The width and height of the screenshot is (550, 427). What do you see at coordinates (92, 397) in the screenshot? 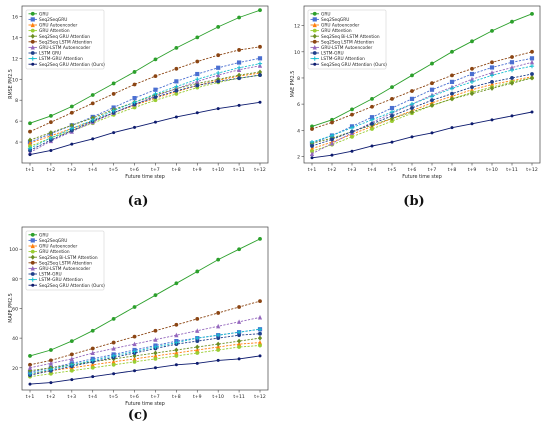
I see `x-tick-label: t+4` at bounding box center [92, 397].